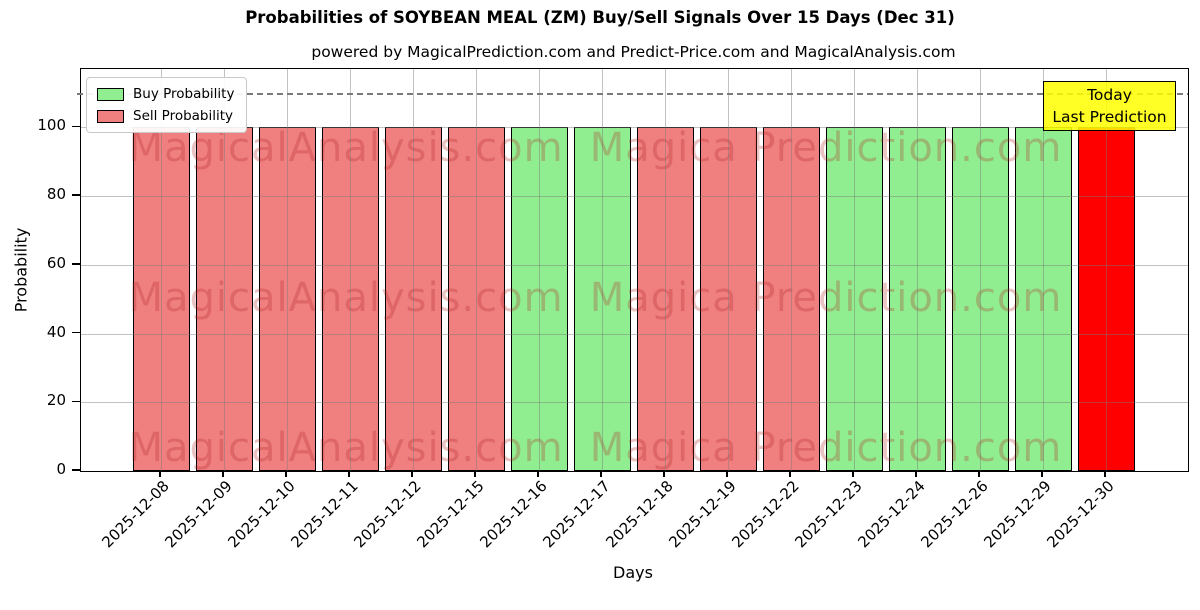 The width and height of the screenshot is (1200, 610). I want to click on x-tick-label: 2025-12-11, so click(324, 514).